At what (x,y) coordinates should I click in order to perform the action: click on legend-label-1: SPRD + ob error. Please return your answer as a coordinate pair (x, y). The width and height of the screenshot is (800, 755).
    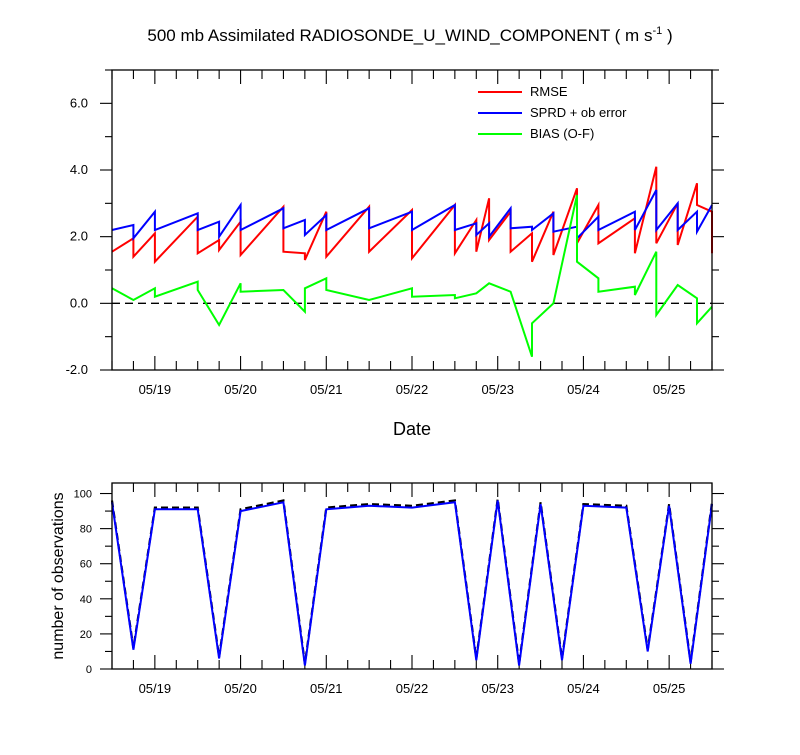
    Looking at the image, I should click on (578, 112).